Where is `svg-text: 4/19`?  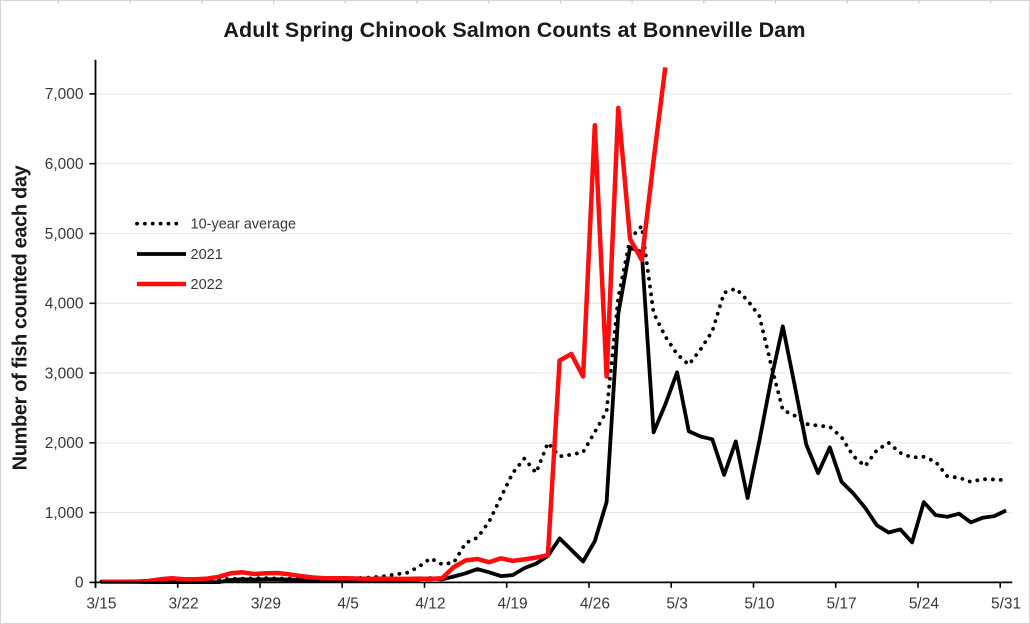 svg-text: 4/19 is located at coordinates (513, 604).